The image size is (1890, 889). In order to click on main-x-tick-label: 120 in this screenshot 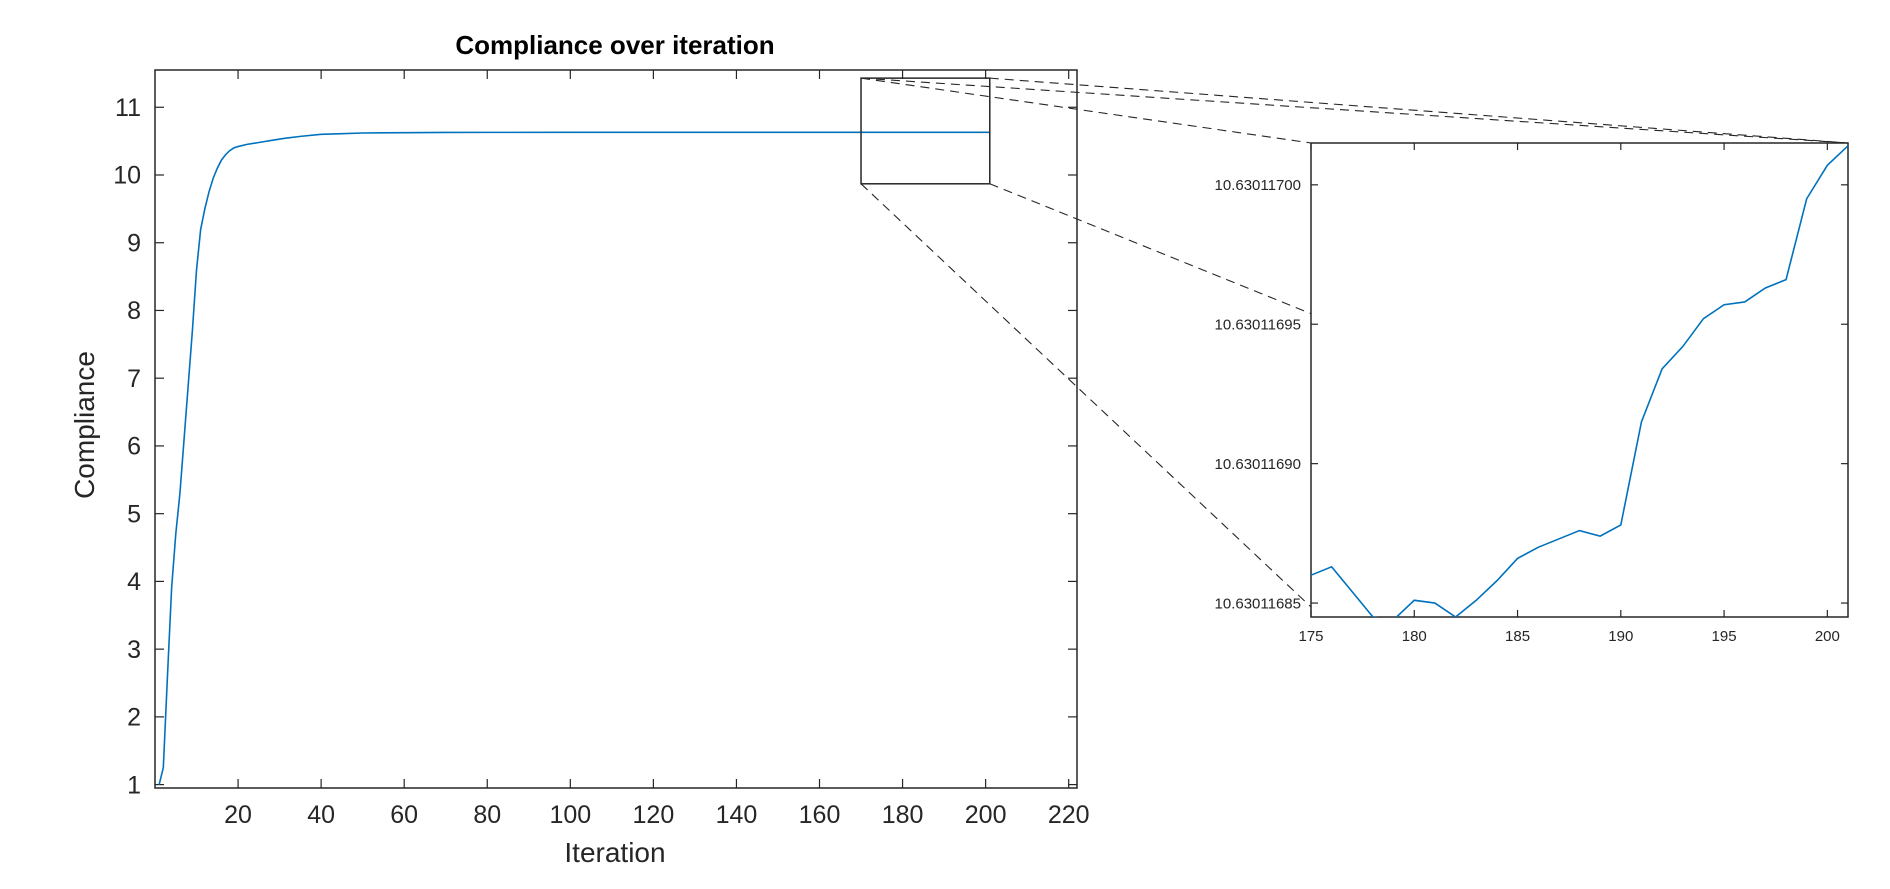, I will do `click(654, 815)`.